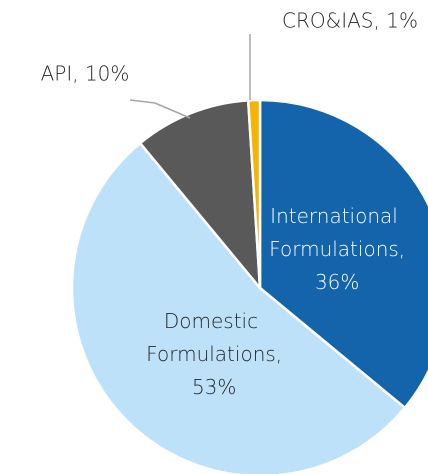  Describe the element at coordinates (160, 109) in the screenshot. I see `leader-line` at that location.